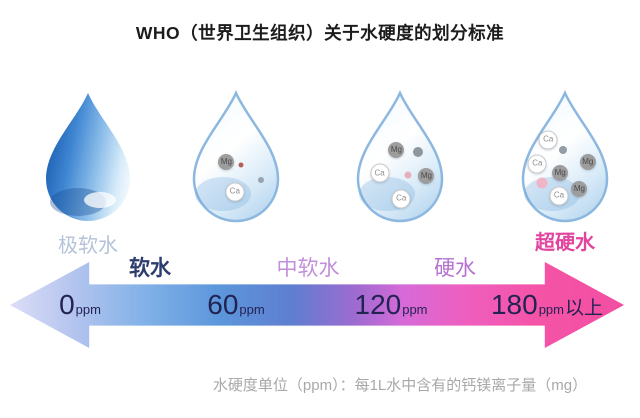 The image size is (640, 418). What do you see at coordinates (584, 308) in the screenshot?
I see `tick-suffix: 以上` at bounding box center [584, 308].